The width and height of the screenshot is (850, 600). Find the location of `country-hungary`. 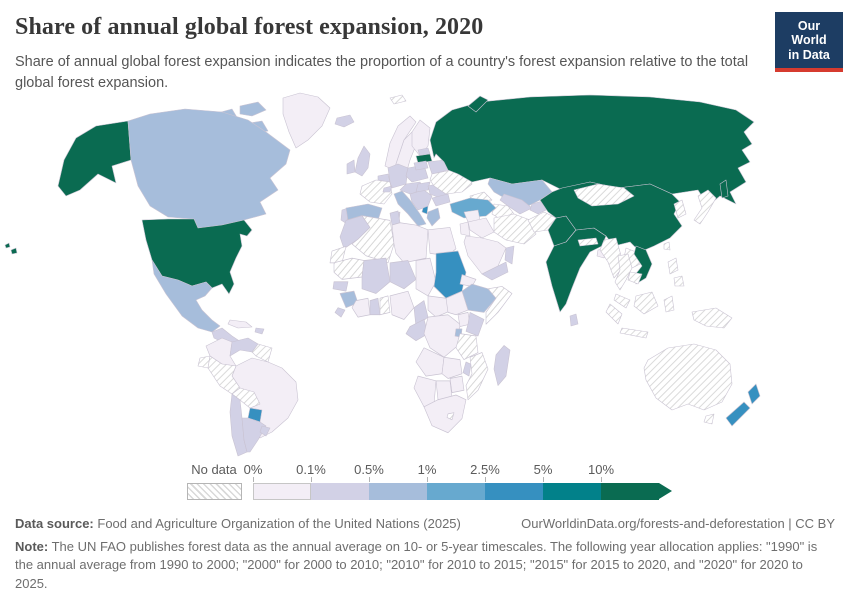

country-hungary is located at coordinates (423, 187).